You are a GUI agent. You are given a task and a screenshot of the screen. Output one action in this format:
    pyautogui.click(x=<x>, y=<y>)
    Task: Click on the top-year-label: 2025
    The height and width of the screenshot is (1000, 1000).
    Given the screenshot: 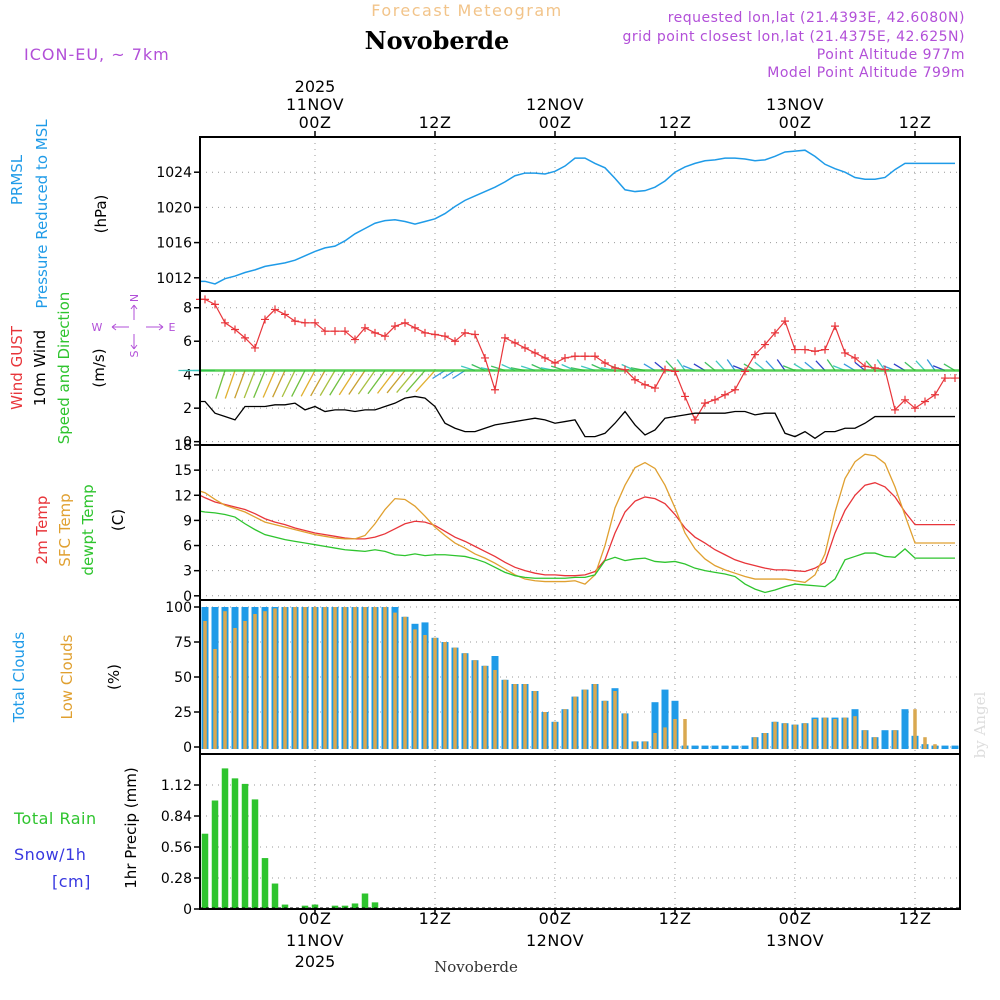 What is the action you would take?
    pyautogui.click(x=315, y=86)
    